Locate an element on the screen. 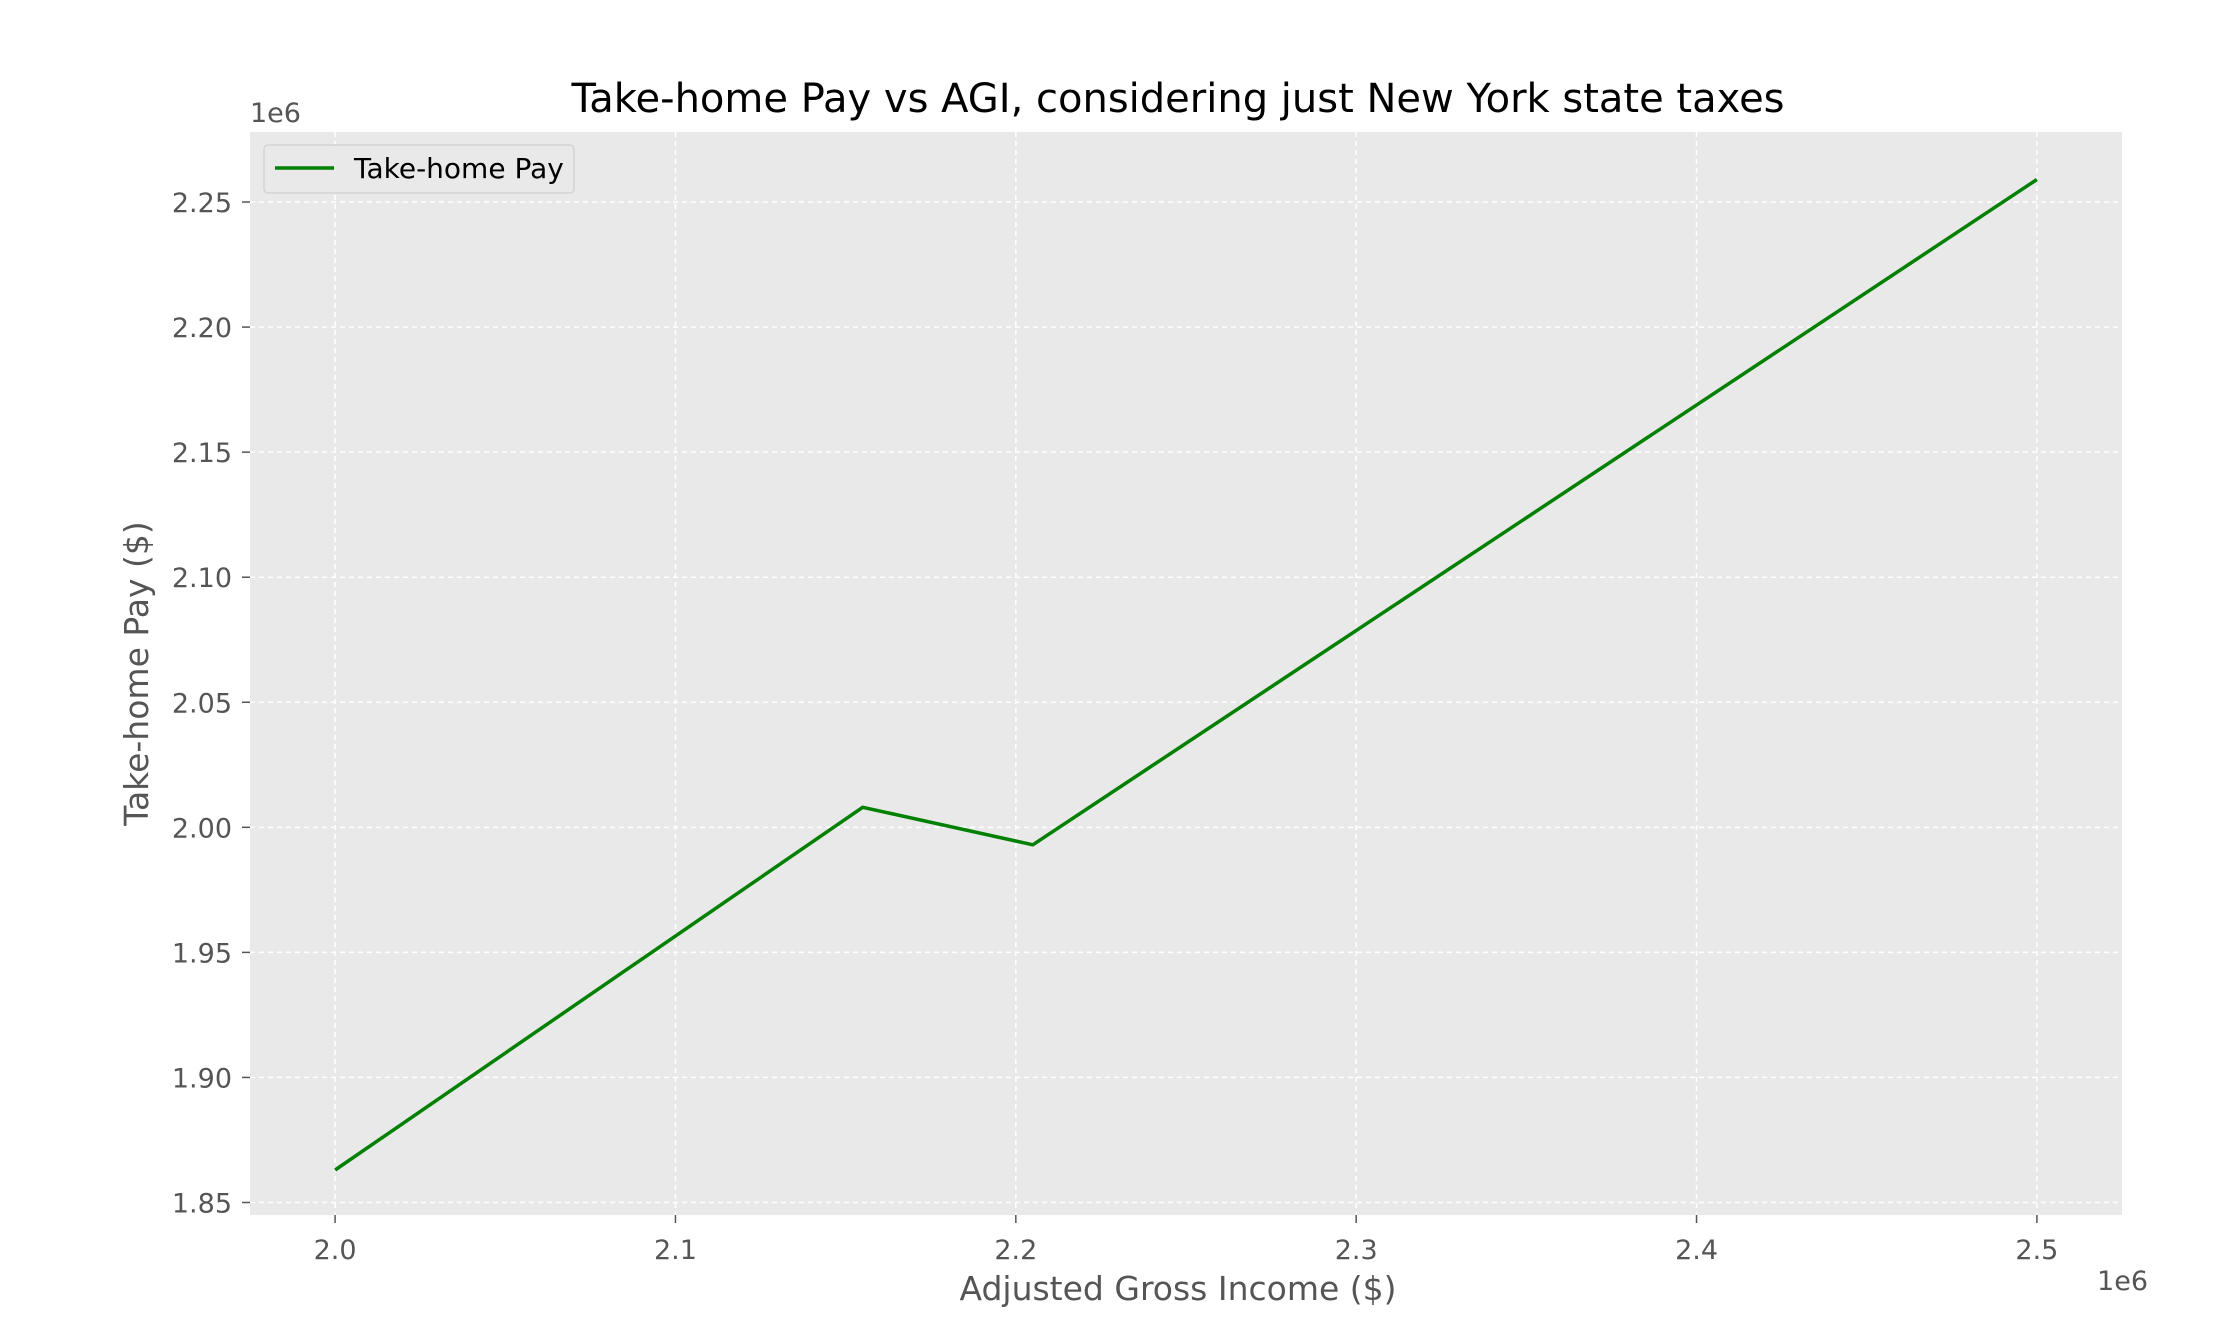  x-tick-label: 2.3 is located at coordinates (1356, 1250).